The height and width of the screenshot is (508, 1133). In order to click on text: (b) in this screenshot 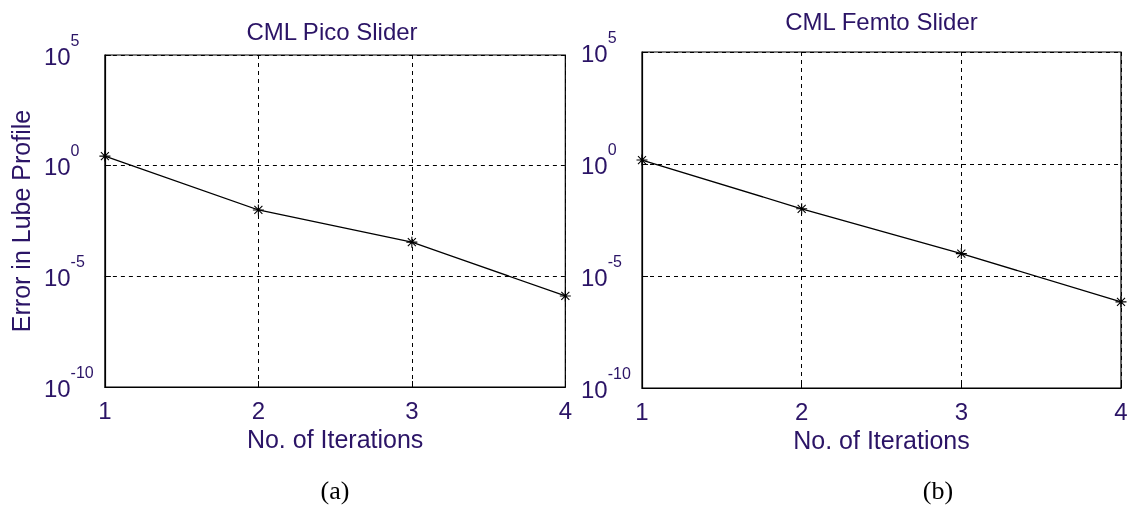, I will do `click(938, 490)`.